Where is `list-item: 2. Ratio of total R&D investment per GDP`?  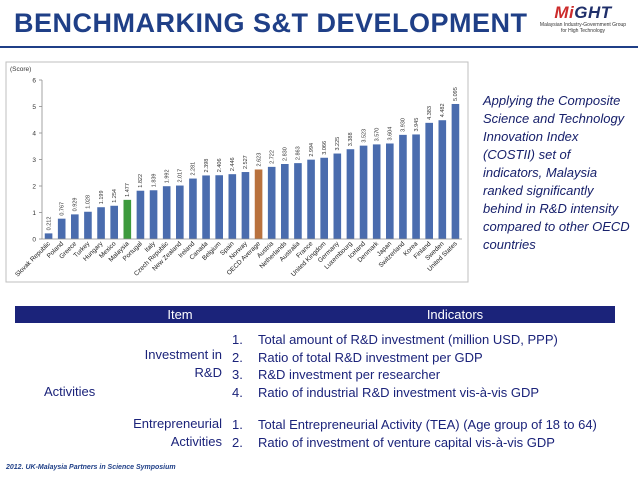
list-item: 2. Ratio of total R&D investment per GDP is located at coordinates (395, 358).